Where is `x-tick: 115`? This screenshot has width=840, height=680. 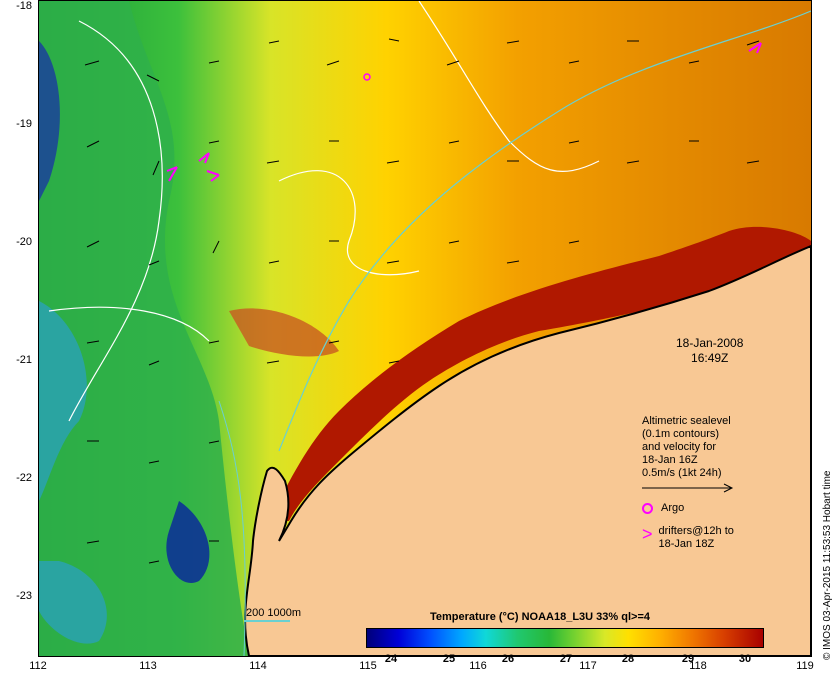 x-tick: 115 is located at coordinates (368, 666).